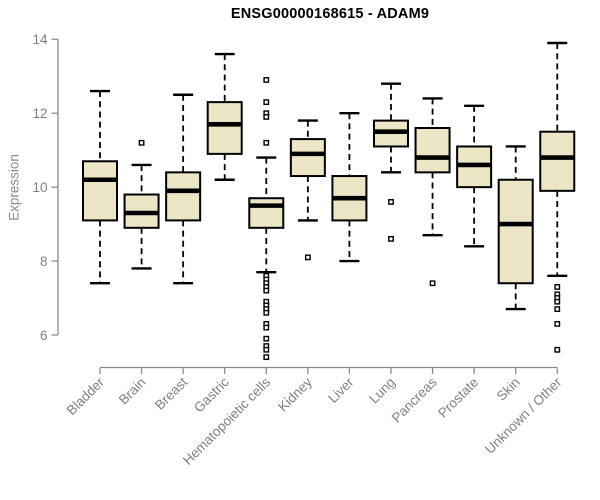  I want to click on x-tick-label: Liver, so click(341, 390).